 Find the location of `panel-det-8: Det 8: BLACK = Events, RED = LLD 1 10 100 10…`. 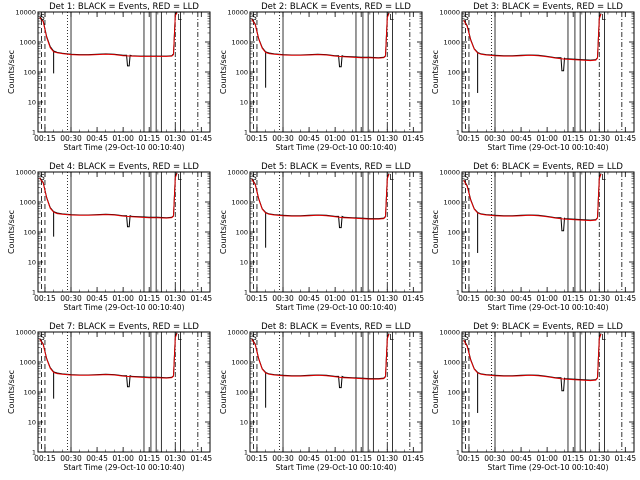

panel-det-8: Det 8: BLACK = Events, RED = LLD 1 10 100 10… is located at coordinates (321, 397).